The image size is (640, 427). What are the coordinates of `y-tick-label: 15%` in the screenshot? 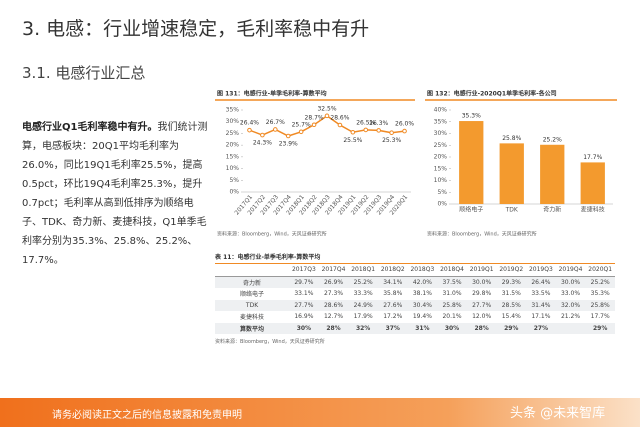 It's located at (441, 168).